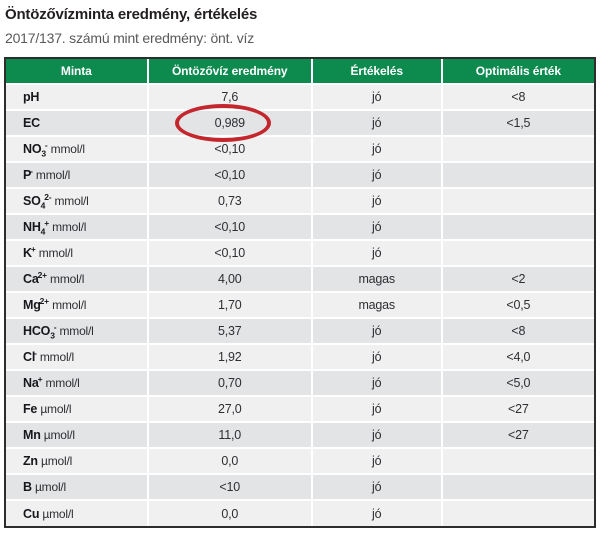 The image size is (600, 538). Describe the element at coordinates (77, 72) in the screenshot. I see `column-header-minta: Minta` at that location.